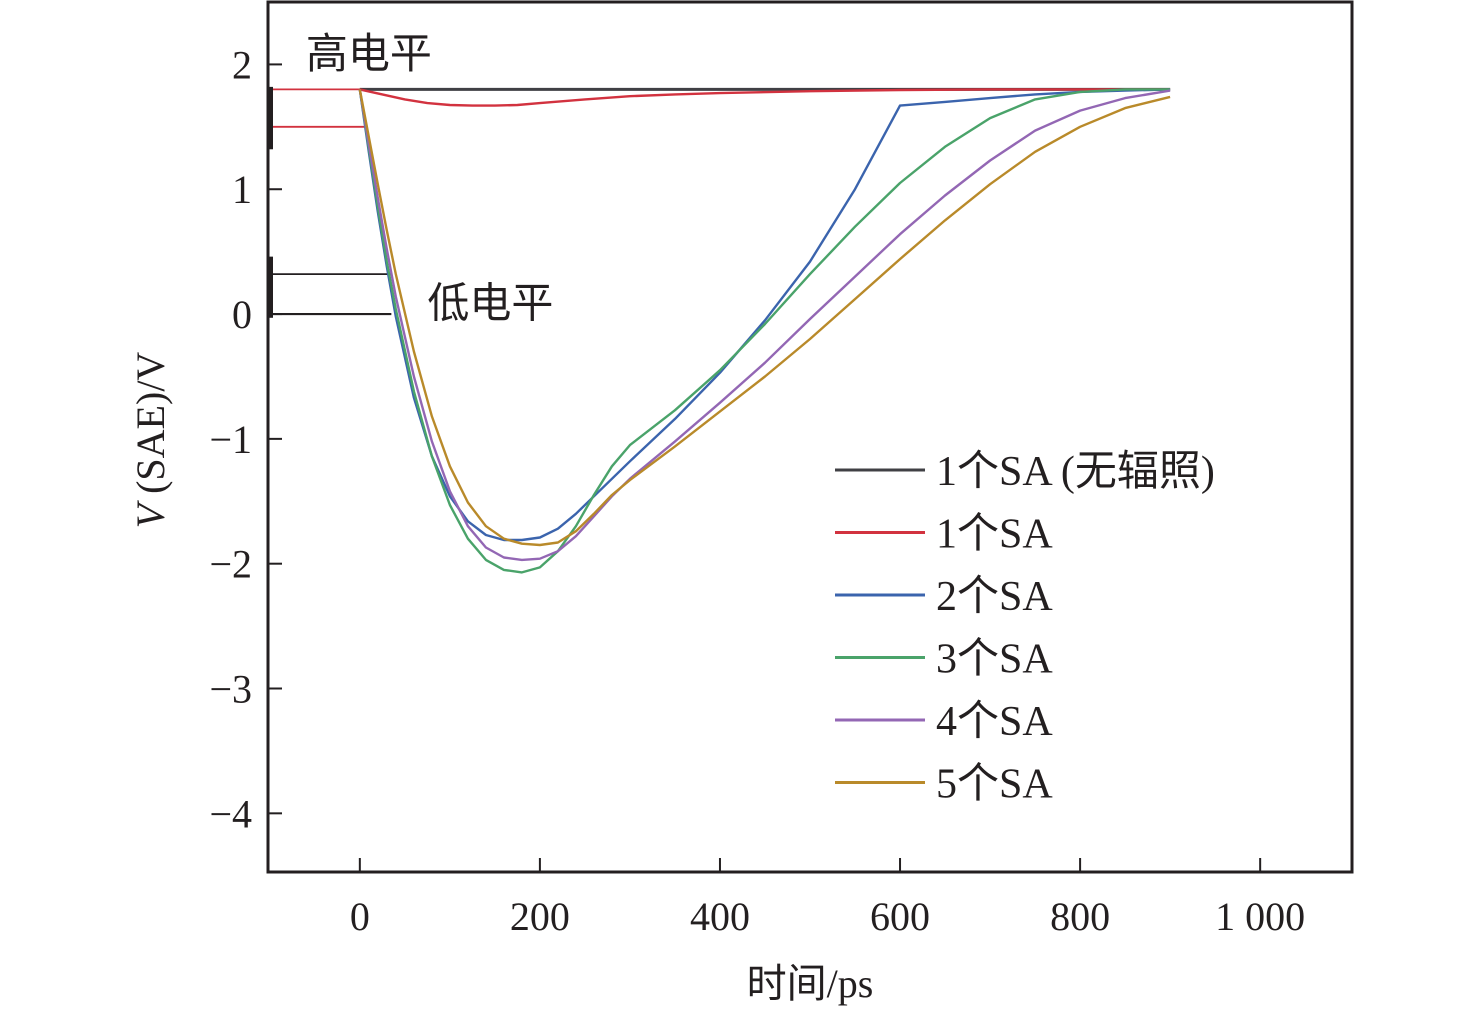 The image size is (1476, 1013). I want to click on legend-label: 1个SA, so click(994, 535).